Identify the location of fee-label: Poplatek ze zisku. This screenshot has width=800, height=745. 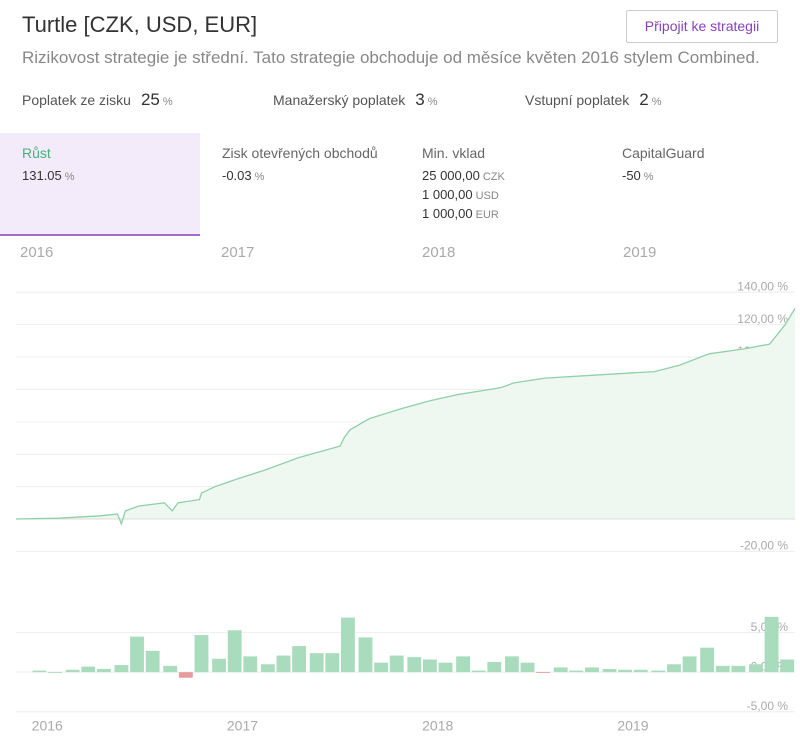
(76, 100).